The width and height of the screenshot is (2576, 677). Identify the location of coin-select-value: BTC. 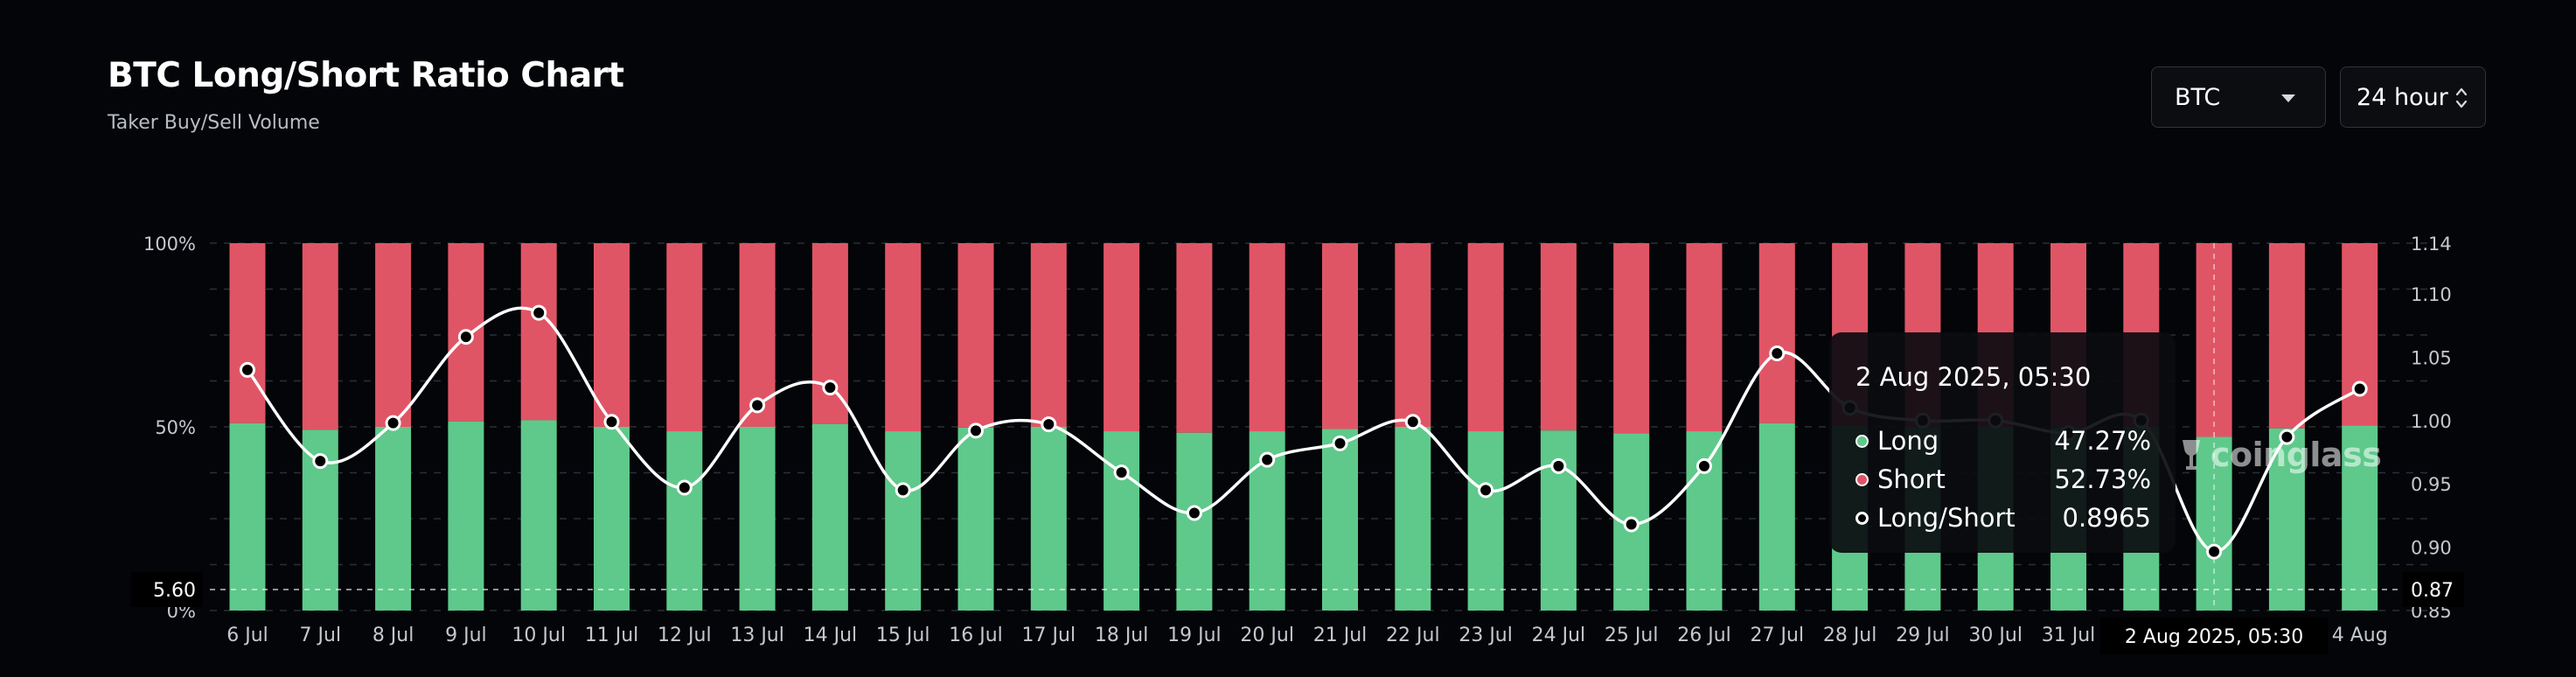
(2198, 97).